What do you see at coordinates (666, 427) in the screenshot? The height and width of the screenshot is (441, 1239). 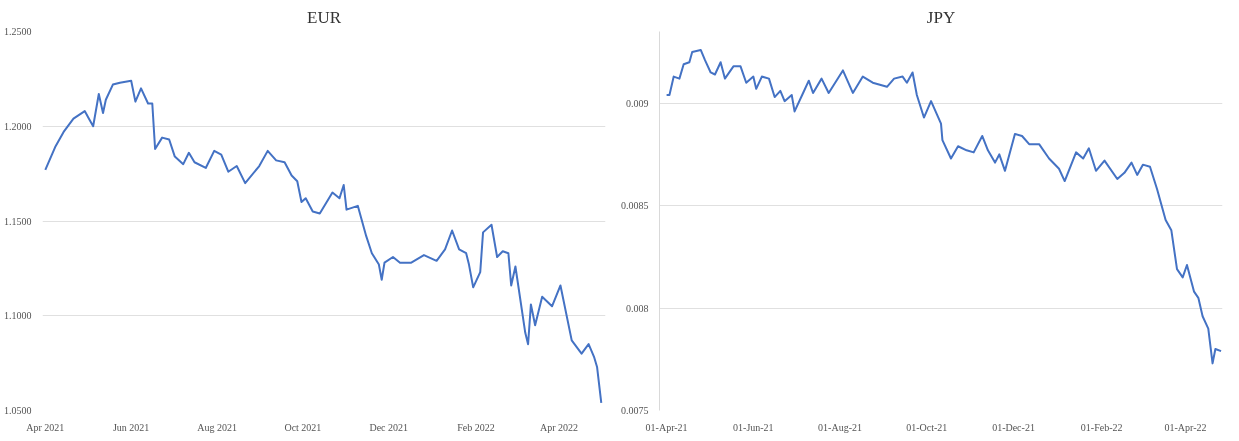 I see `x-tick-label: 01-Apr-21` at bounding box center [666, 427].